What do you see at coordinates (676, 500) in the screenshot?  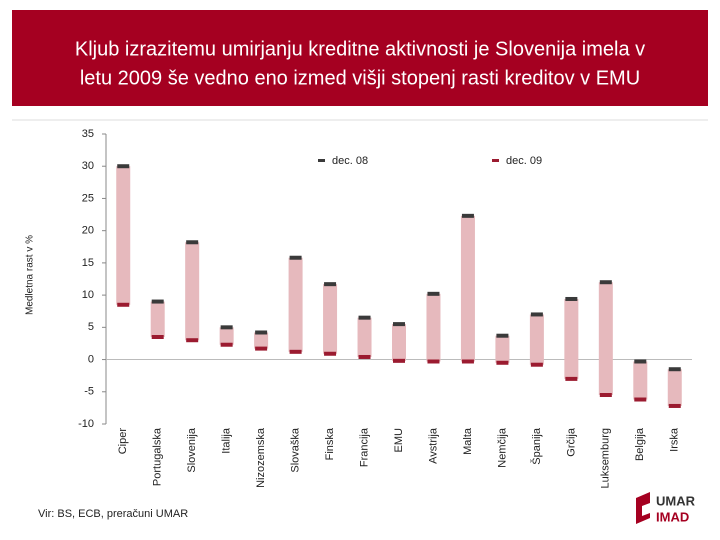 I see `logo-text: UMAR` at bounding box center [676, 500].